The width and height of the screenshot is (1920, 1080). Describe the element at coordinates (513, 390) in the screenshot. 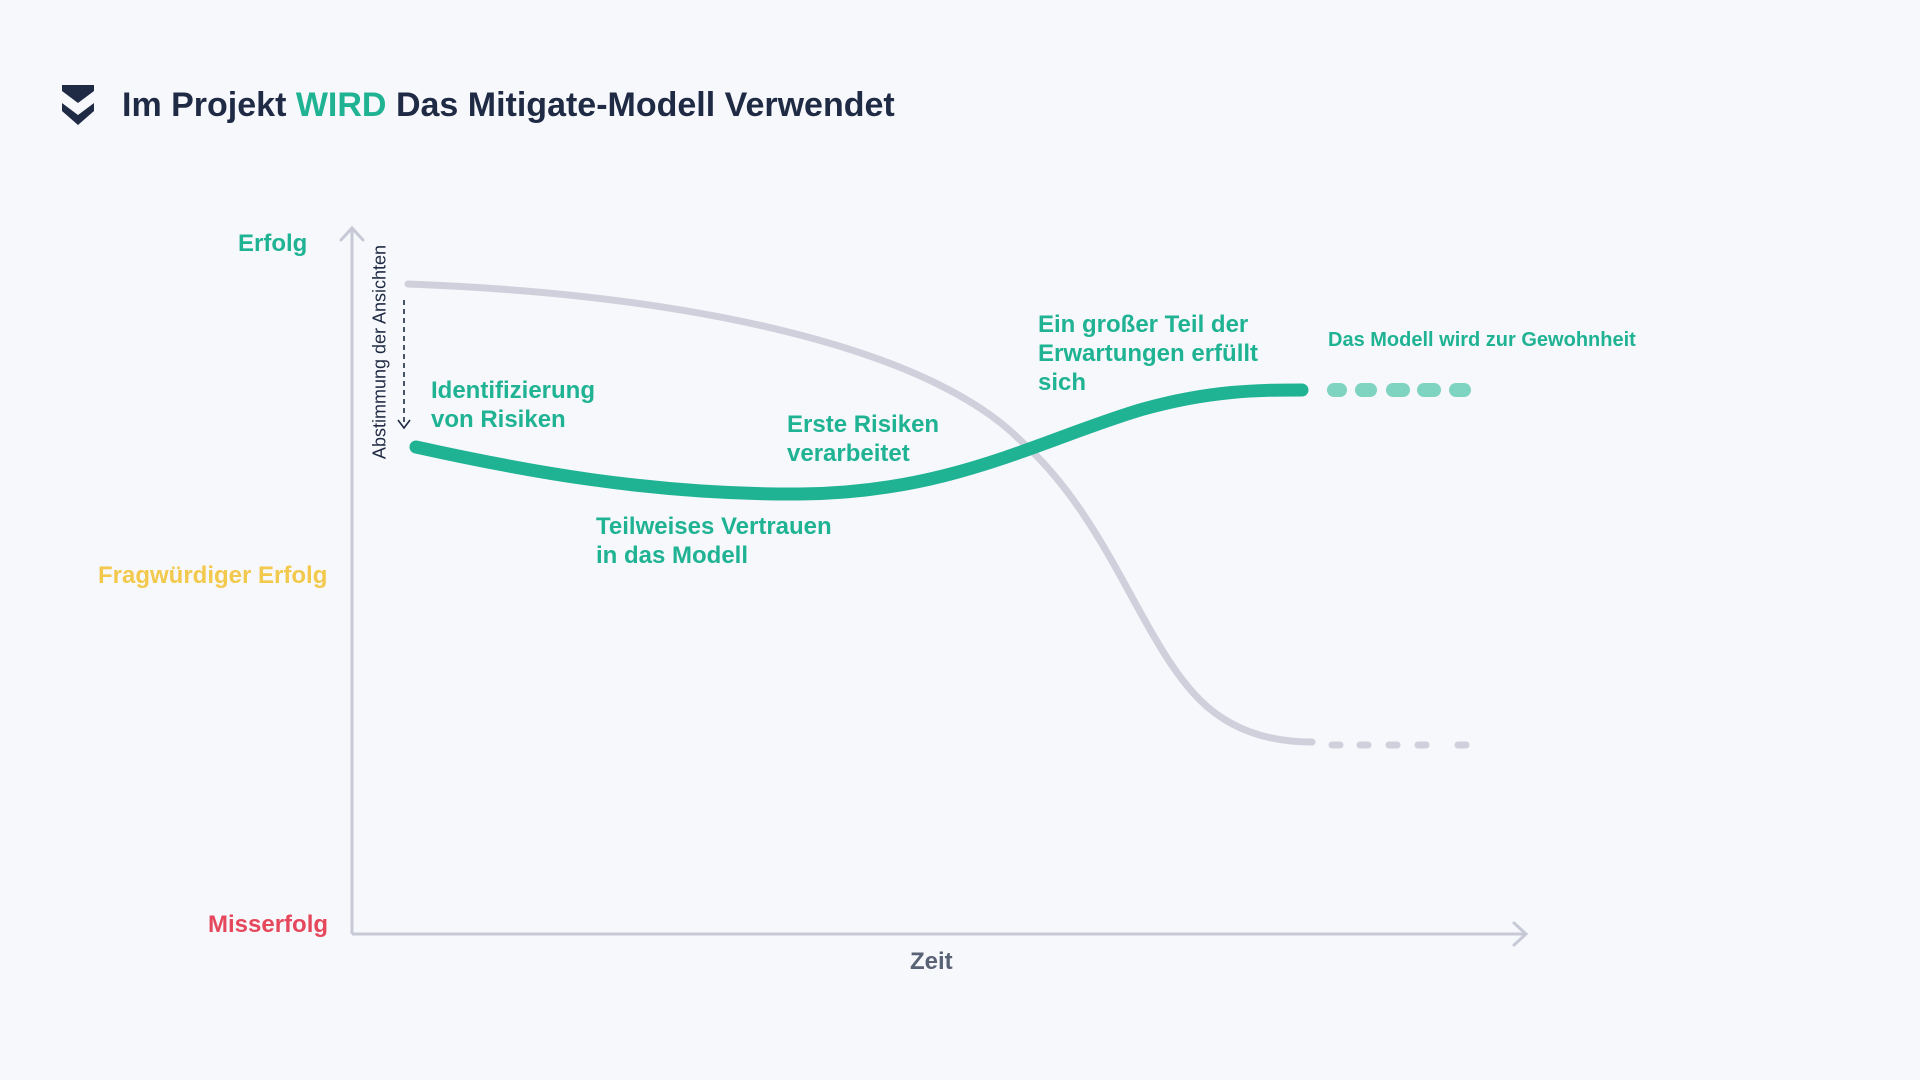

I see `annotation-line: Identifizierung` at that location.